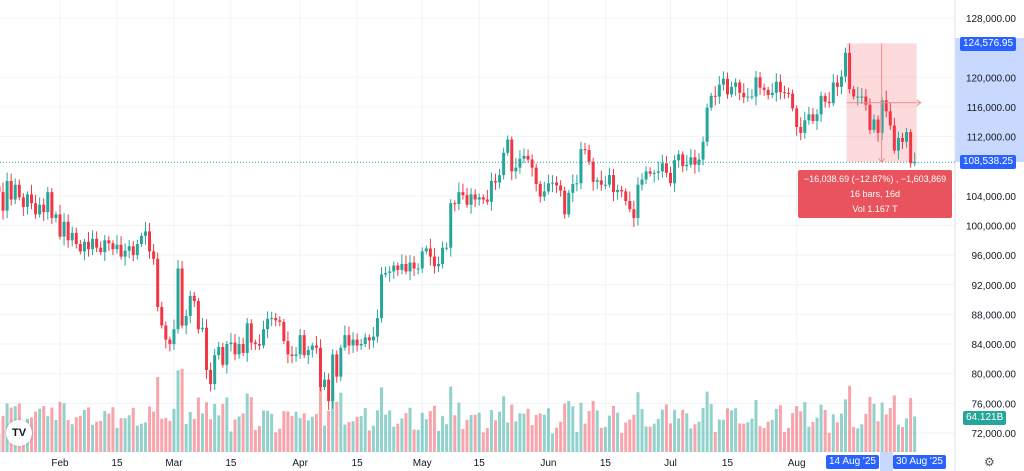 This screenshot has width=1024, height=471. What do you see at coordinates (991, 78) in the screenshot?
I see `y-tick-label: 120,000.00` at bounding box center [991, 78].